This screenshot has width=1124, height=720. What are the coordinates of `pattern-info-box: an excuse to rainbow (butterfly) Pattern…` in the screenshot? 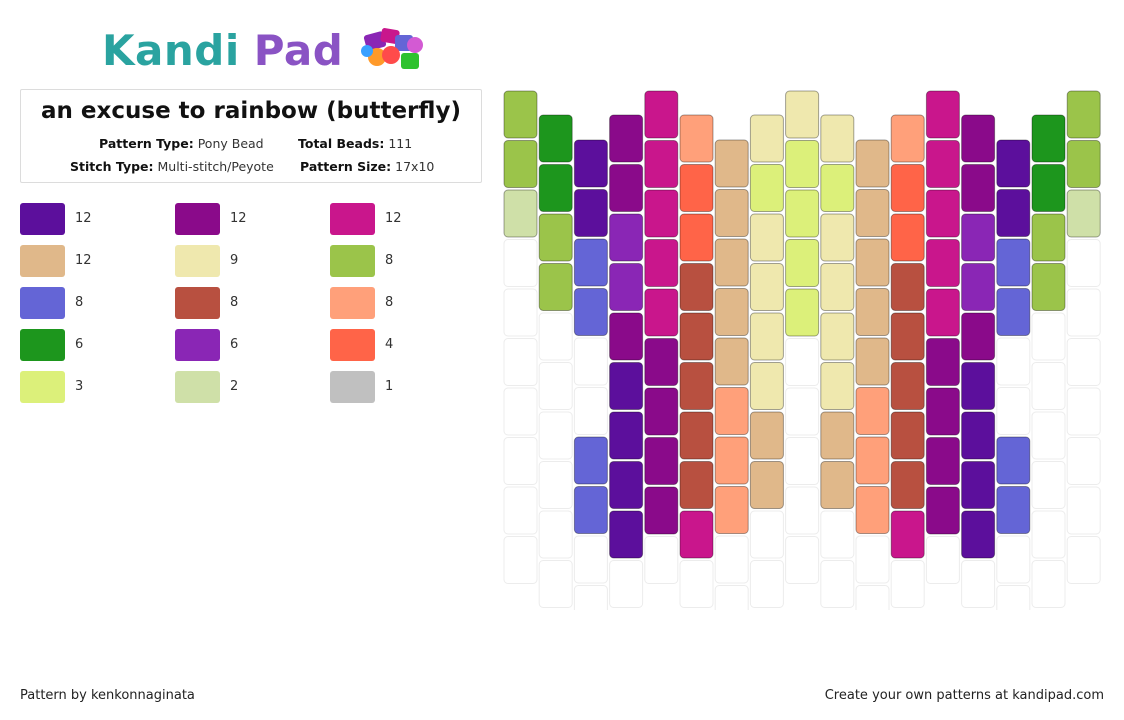 It's located at (251, 136).